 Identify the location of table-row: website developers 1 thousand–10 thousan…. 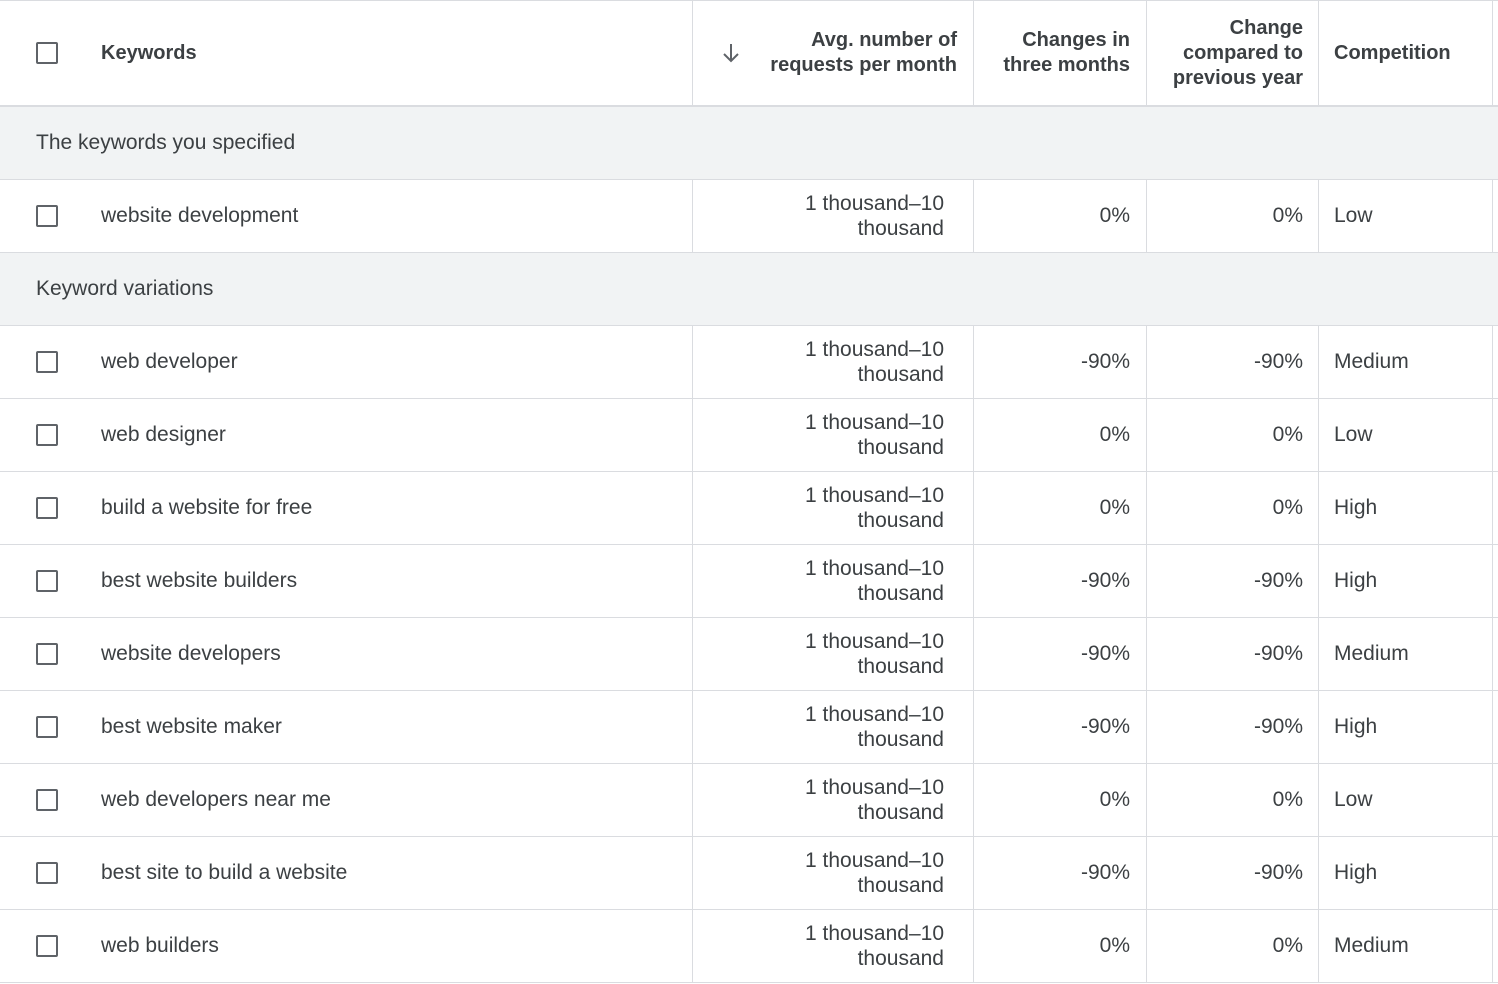
(749, 654).